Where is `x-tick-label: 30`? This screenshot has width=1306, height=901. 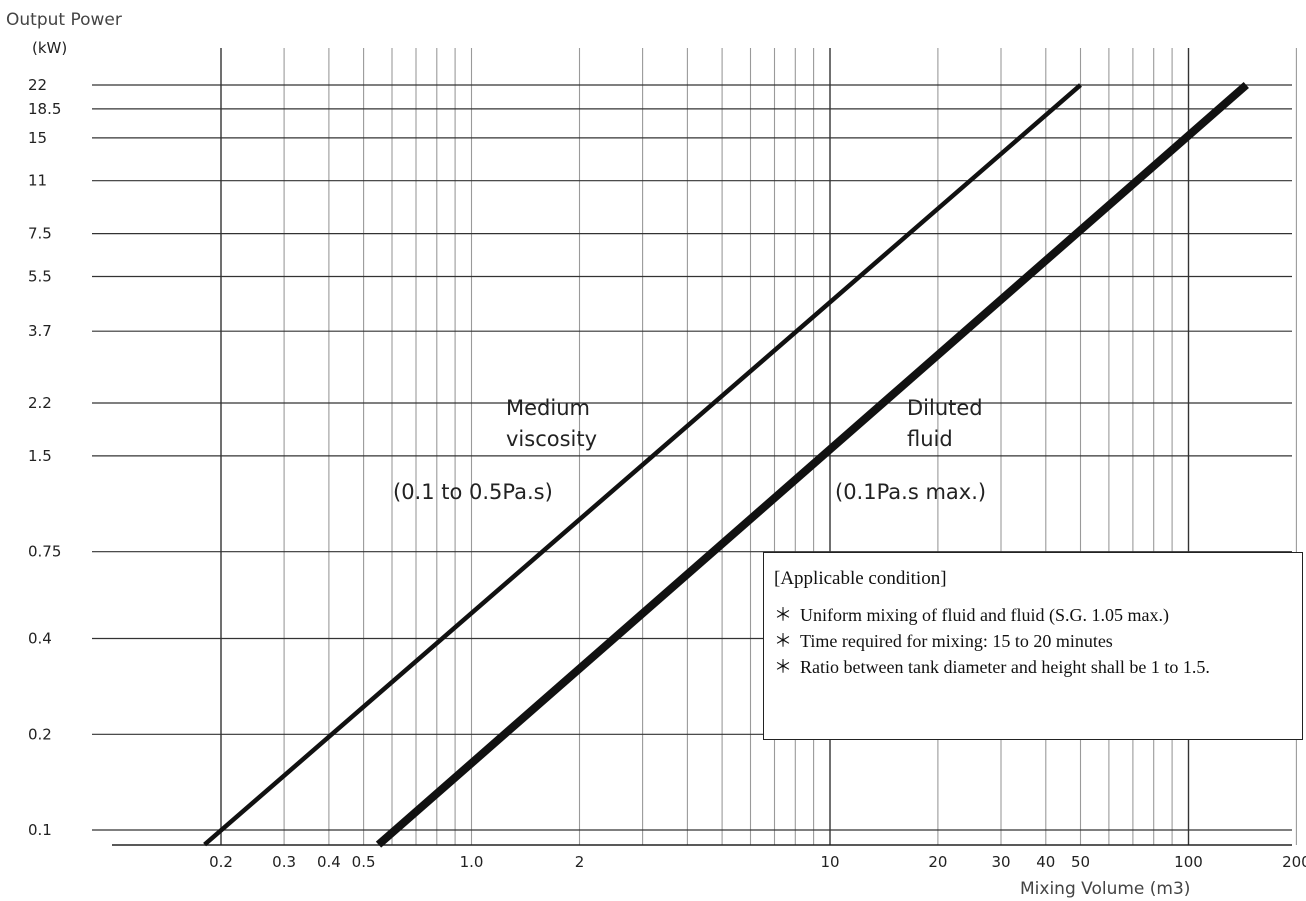
x-tick-label: 30 is located at coordinates (1000, 862).